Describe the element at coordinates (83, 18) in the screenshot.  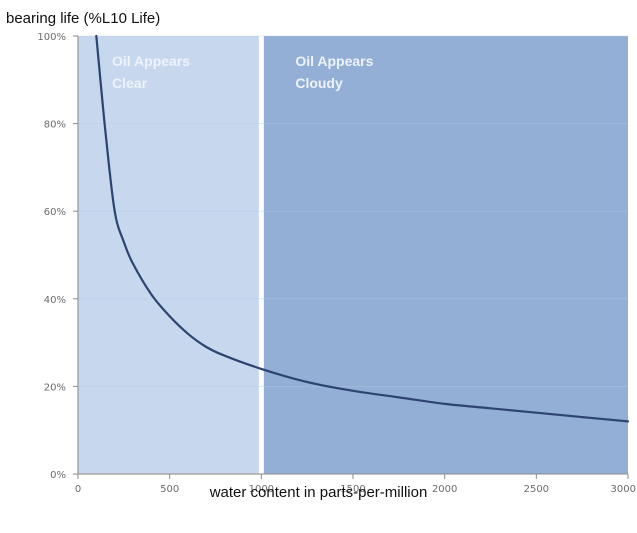
I see `y-axis-title: bearing life (%L10 Life)` at that location.